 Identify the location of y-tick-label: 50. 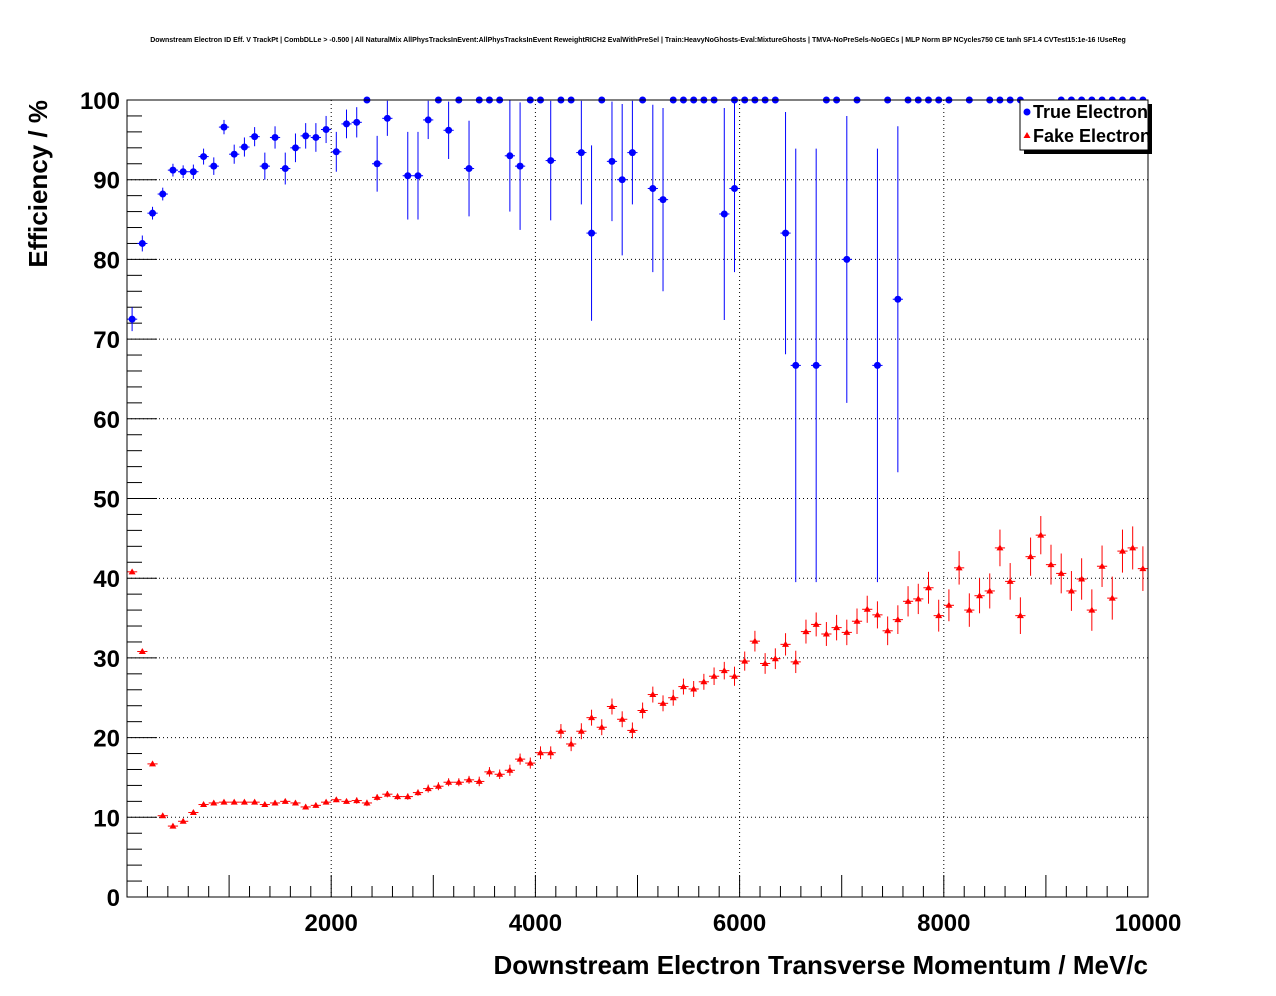
(106, 500).